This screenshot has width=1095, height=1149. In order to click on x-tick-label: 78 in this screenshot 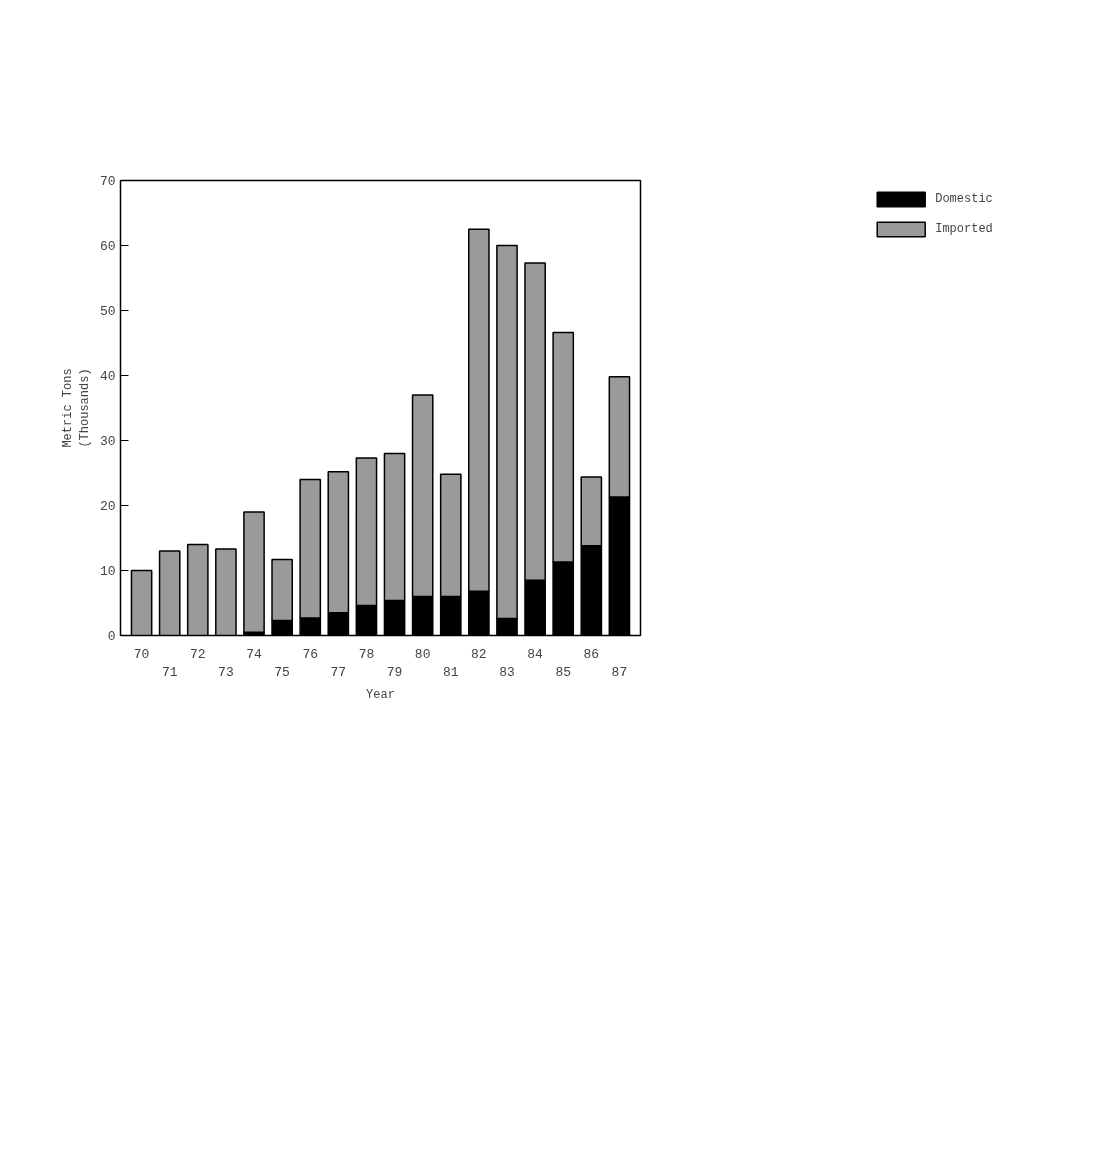, I will do `click(366, 654)`.